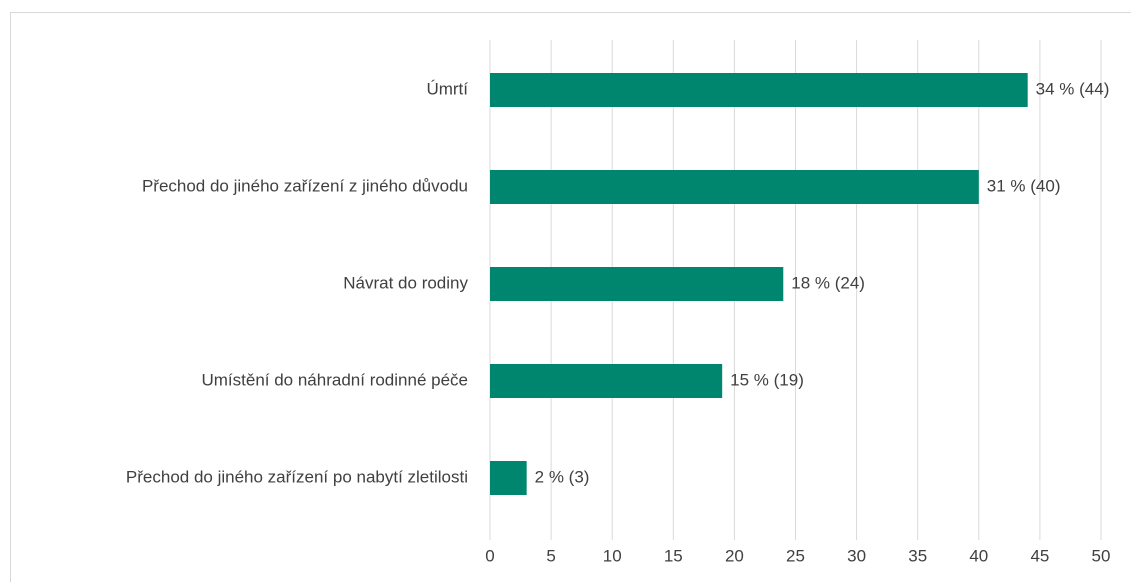  I want to click on x-tick-label: 20, so click(734, 555).